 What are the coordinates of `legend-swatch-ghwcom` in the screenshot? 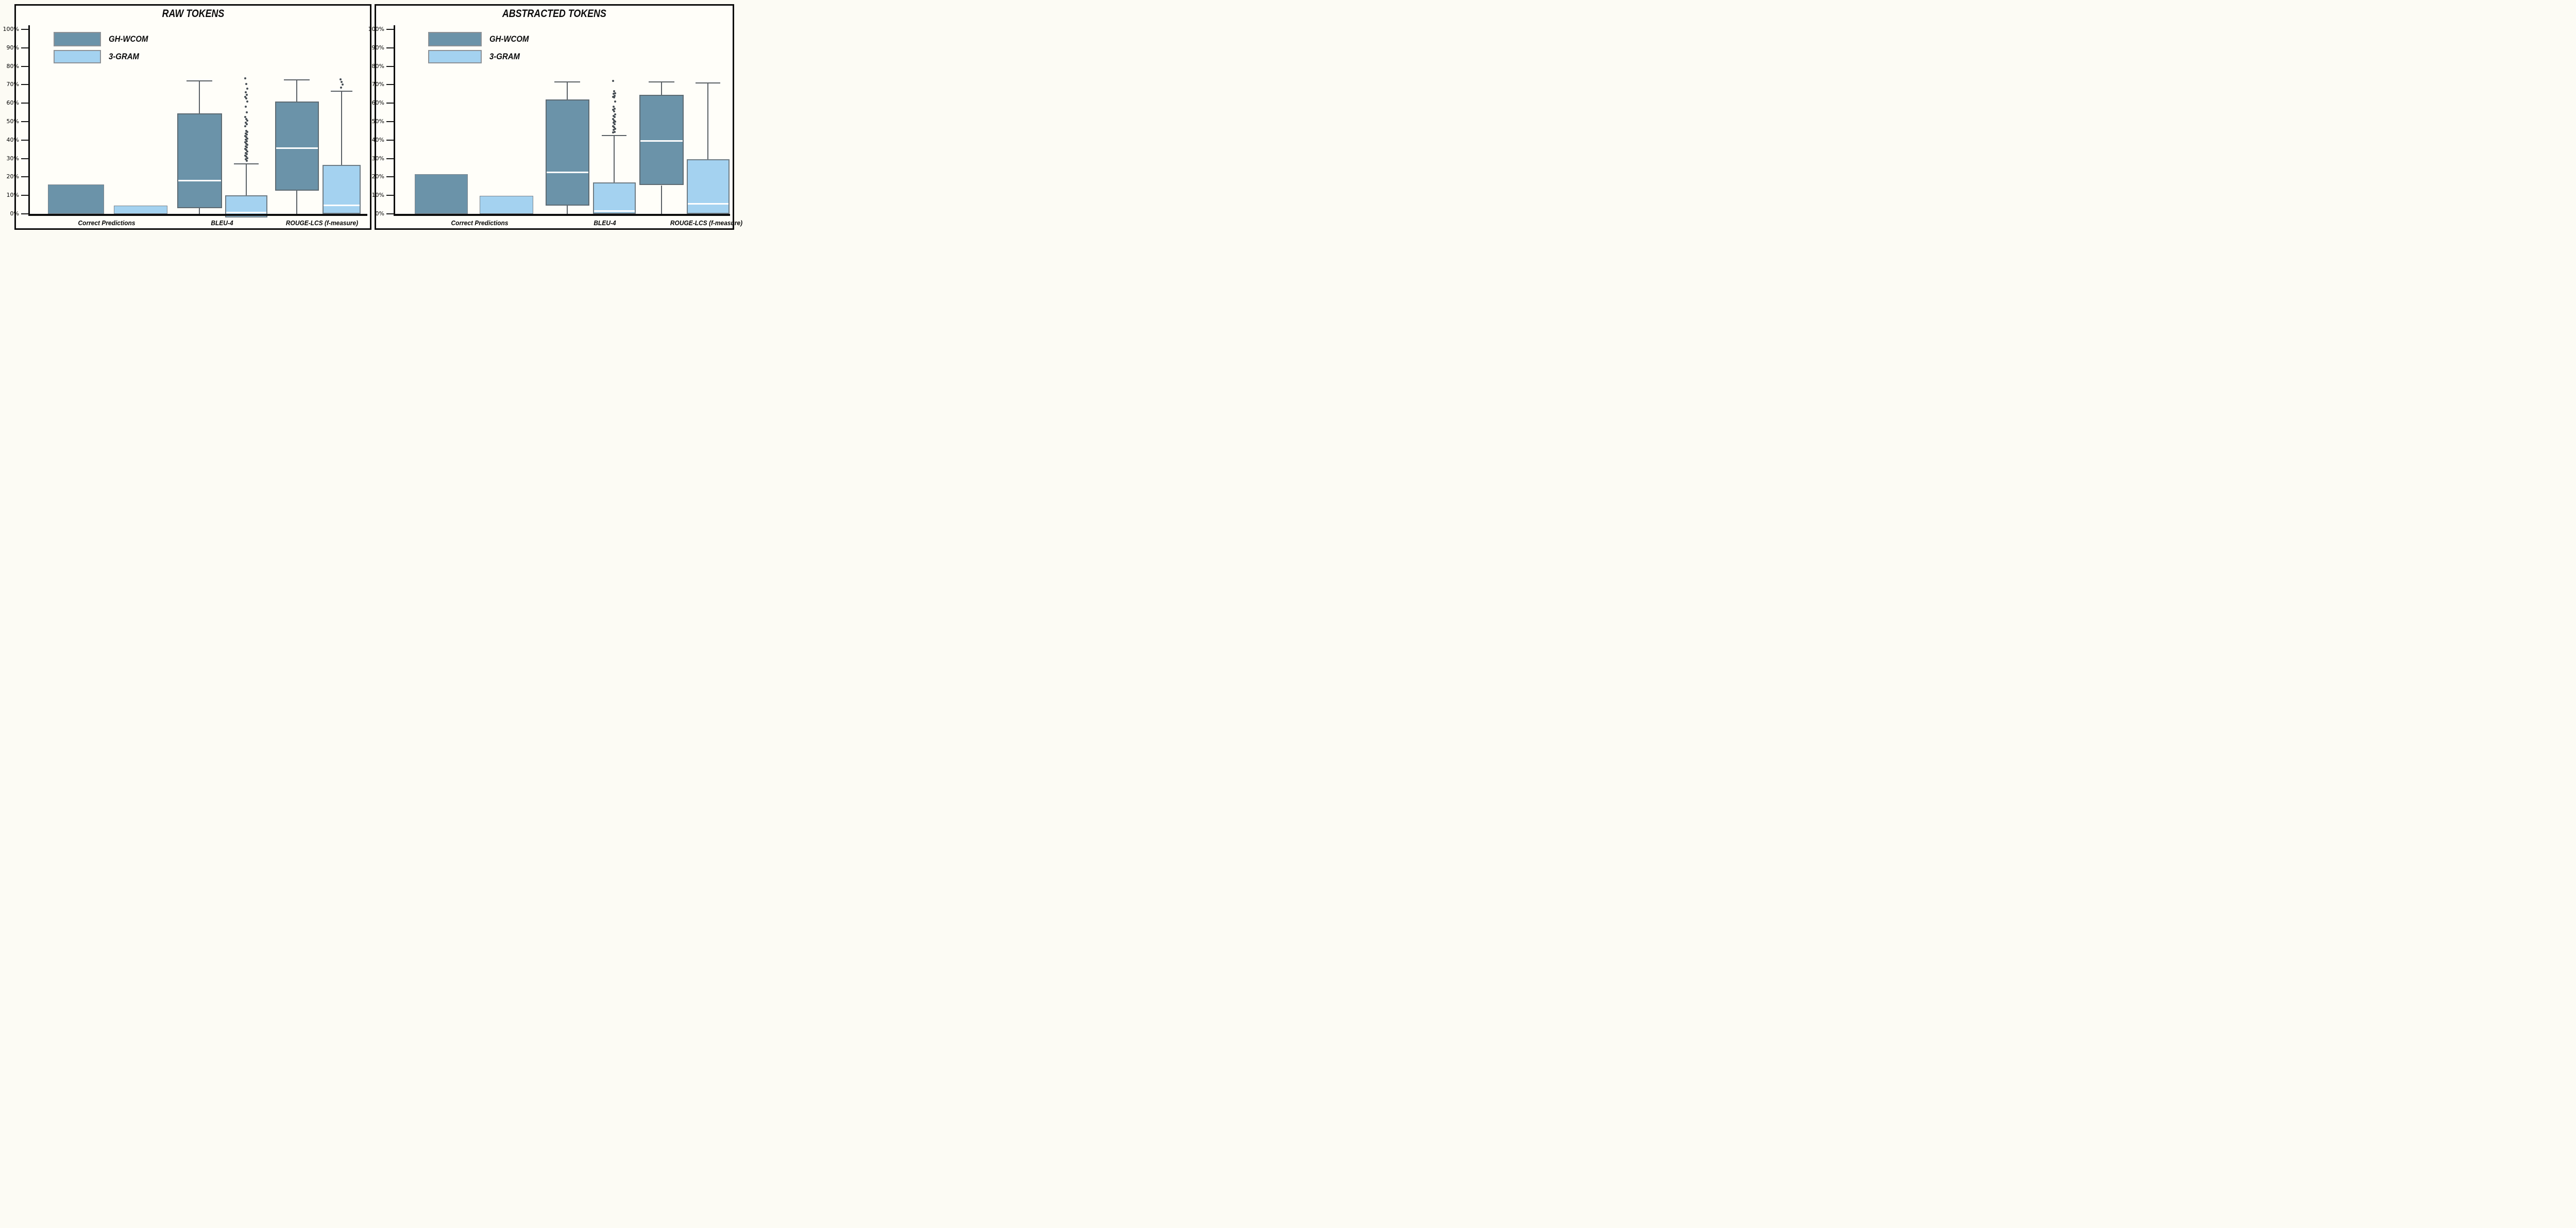 It's located at (77, 39).